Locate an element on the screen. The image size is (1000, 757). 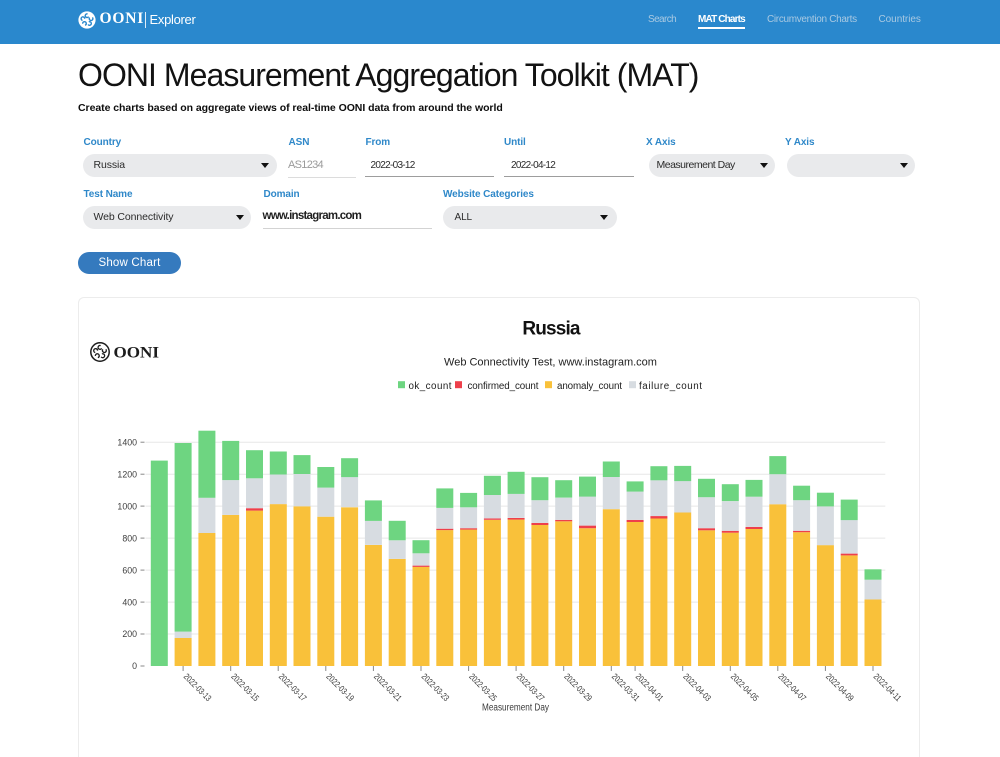
svg-text: 2022-03-25 is located at coordinates (483, 687).